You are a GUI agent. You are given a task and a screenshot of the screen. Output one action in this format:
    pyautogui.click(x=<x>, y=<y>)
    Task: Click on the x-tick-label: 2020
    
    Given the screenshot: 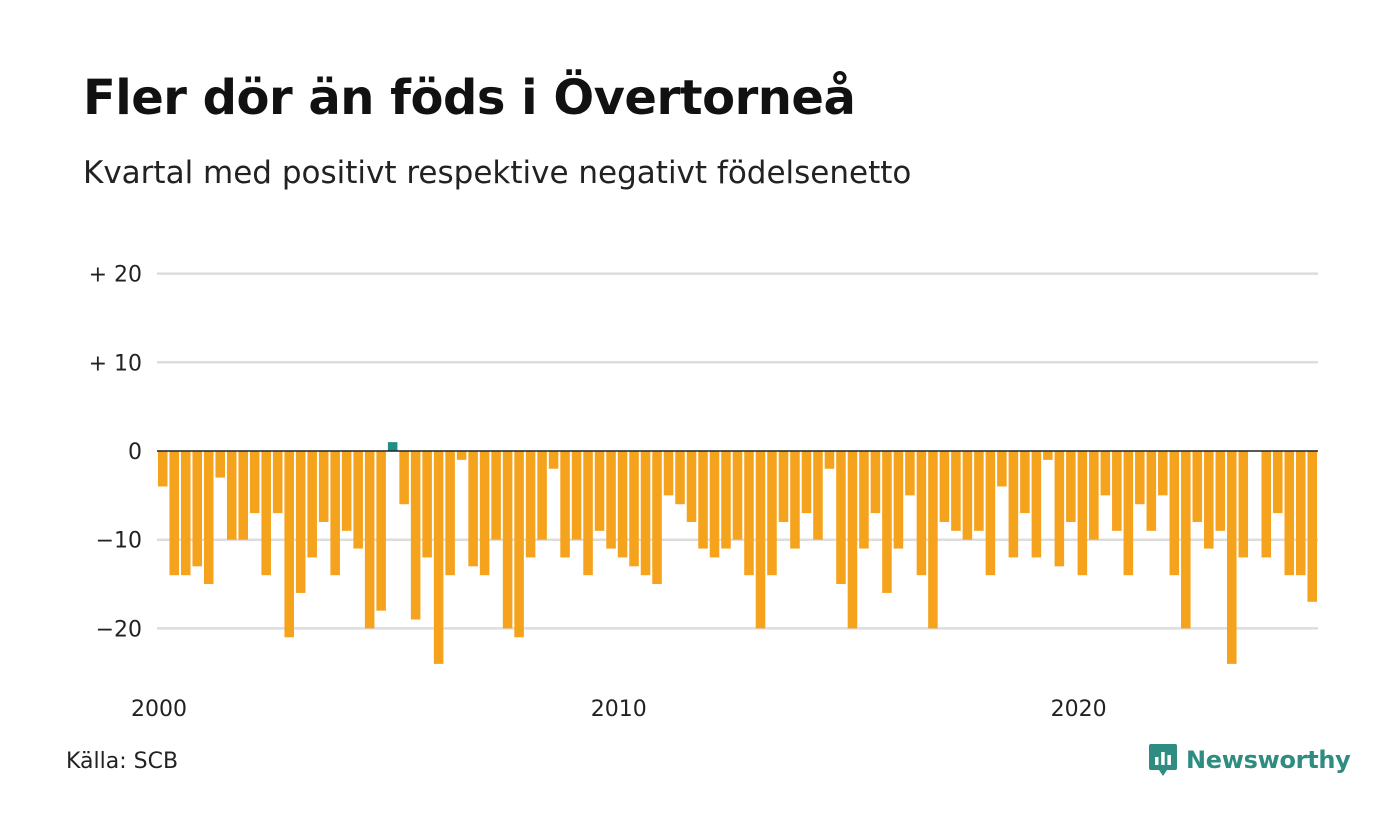 What is the action you would take?
    pyautogui.click(x=1079, y=709)
    